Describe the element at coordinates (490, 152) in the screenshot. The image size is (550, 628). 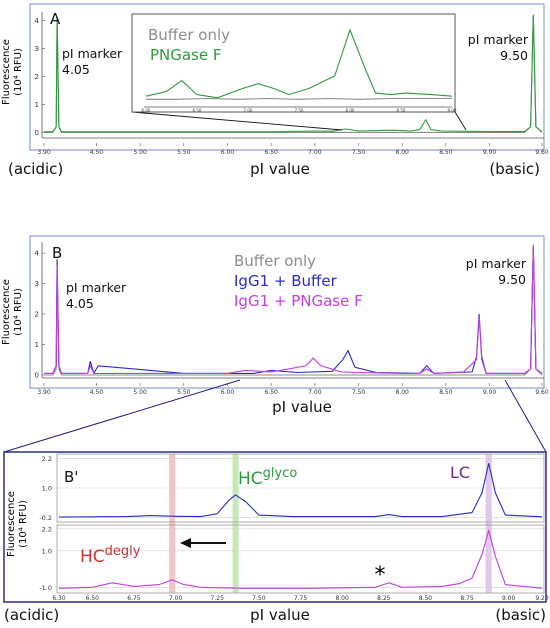
I see `panel-a-x-tick-label: 9.00` at that location.